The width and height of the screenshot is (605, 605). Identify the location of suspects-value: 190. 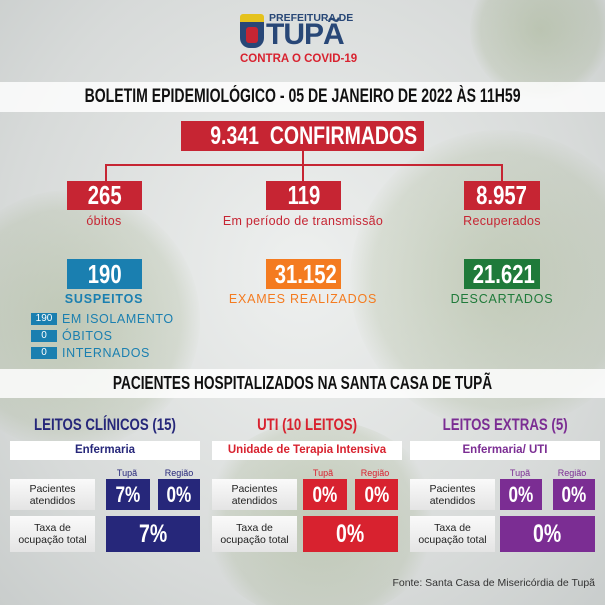
(104, 274).